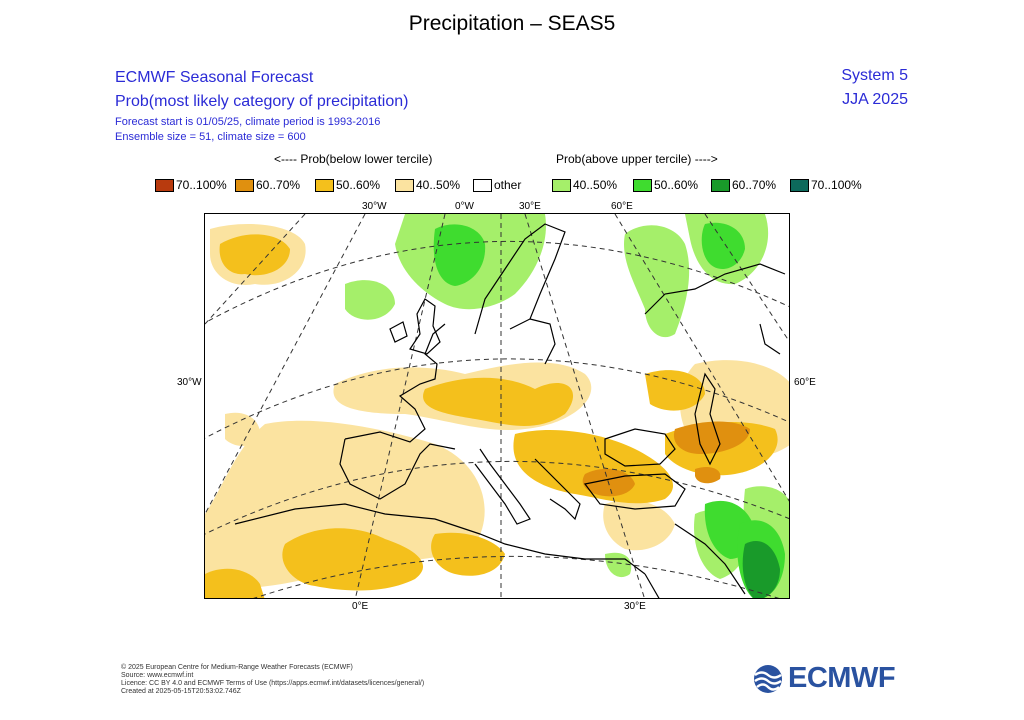  I want to click on legend-item: other, so click(497, 185).